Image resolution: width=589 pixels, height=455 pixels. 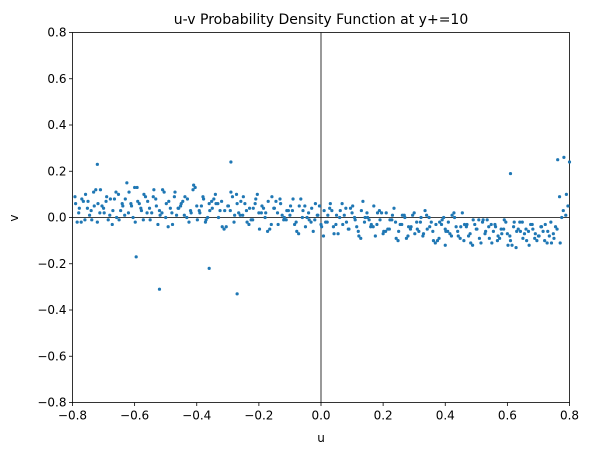 What do you see at coordinates (56, 171) in the screenshot?
I see `y-tick-label: 0.2` at bounding box center [56, 171].